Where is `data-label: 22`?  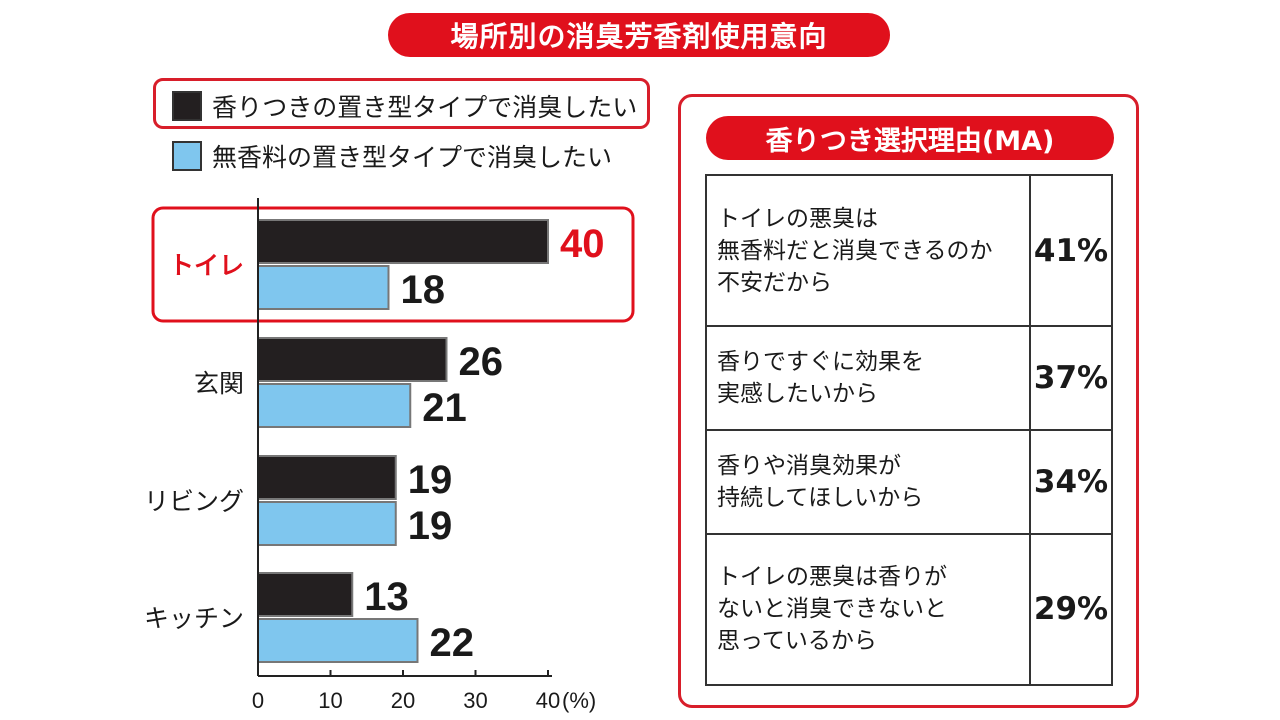 data-label: 22 is located at coordinates (452, 643).